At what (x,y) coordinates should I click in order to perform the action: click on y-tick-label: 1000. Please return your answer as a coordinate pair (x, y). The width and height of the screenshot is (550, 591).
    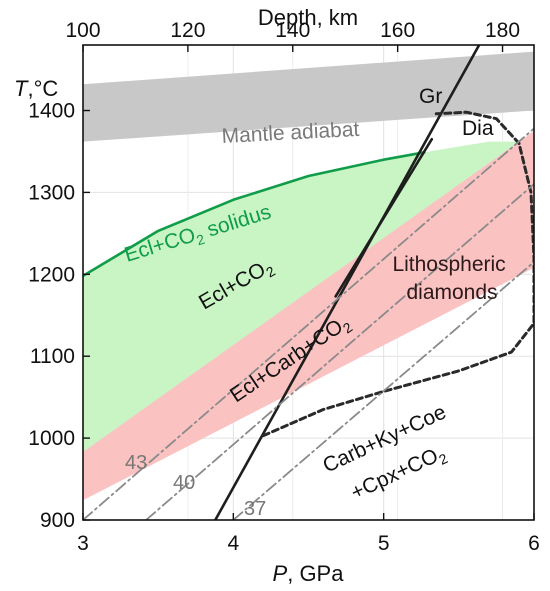
    Looking at the image, I should click on (51, 438).